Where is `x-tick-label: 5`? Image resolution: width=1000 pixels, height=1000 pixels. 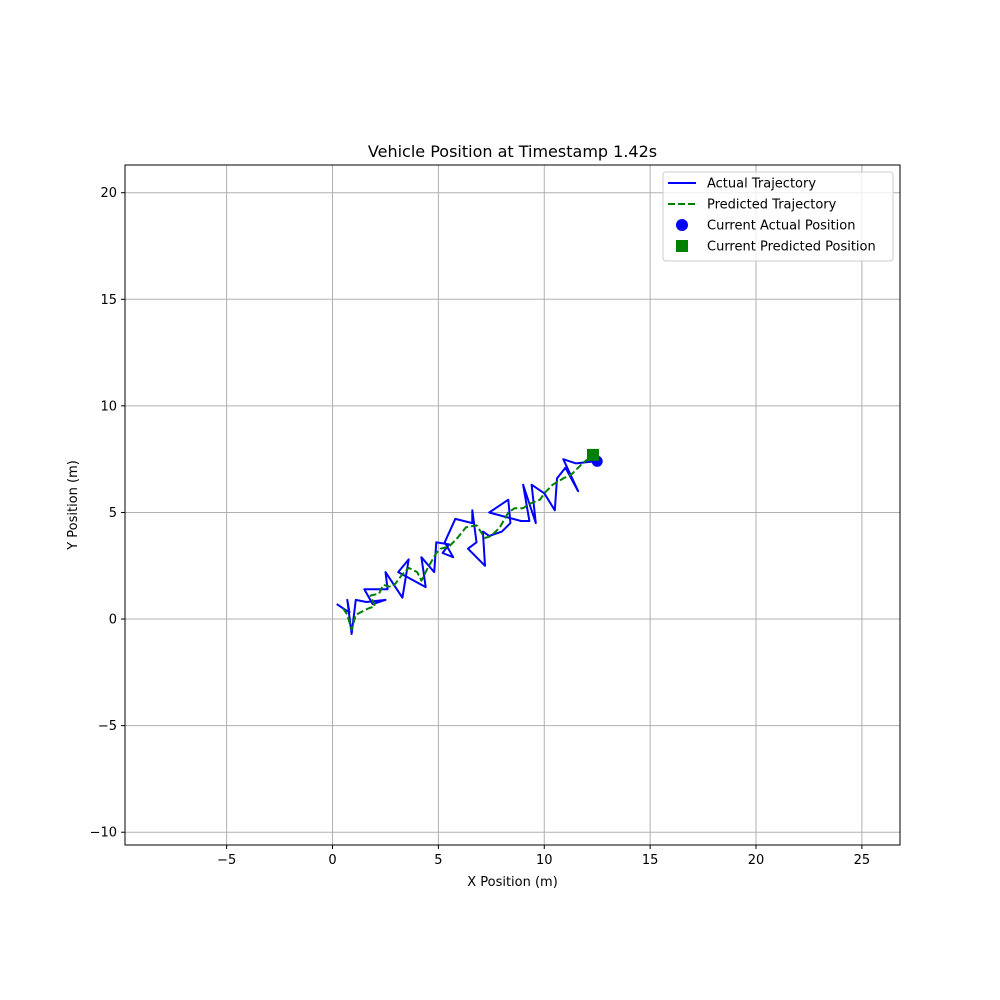 x-tick-label: 5 is located at coordinates (438, 860).